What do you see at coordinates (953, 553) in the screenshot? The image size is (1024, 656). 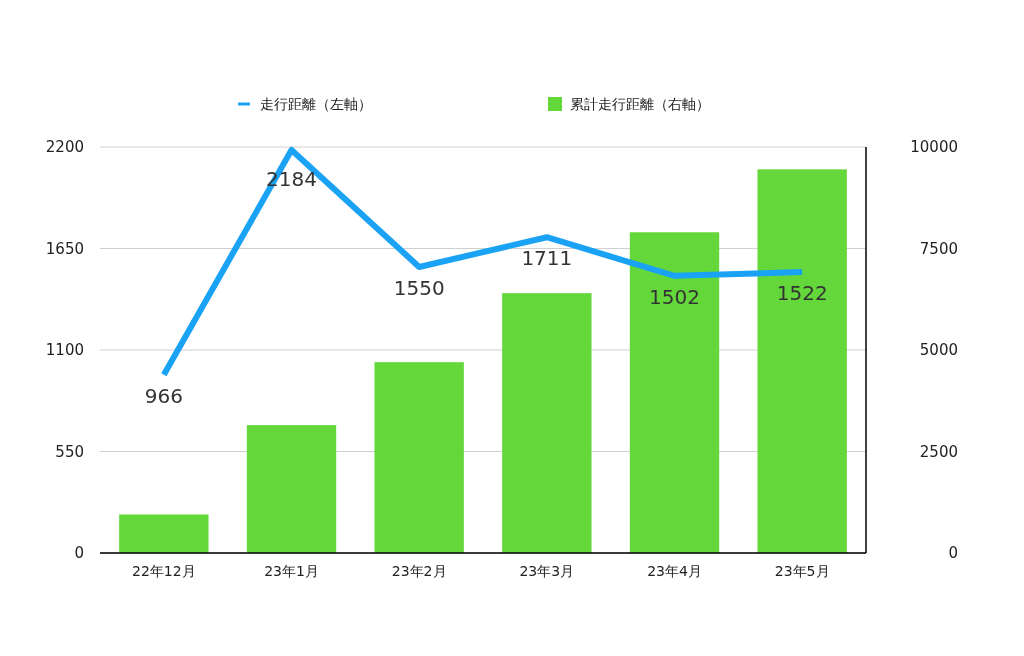 I see `y2-tick-label: 0` at bounding box center [953, 553].